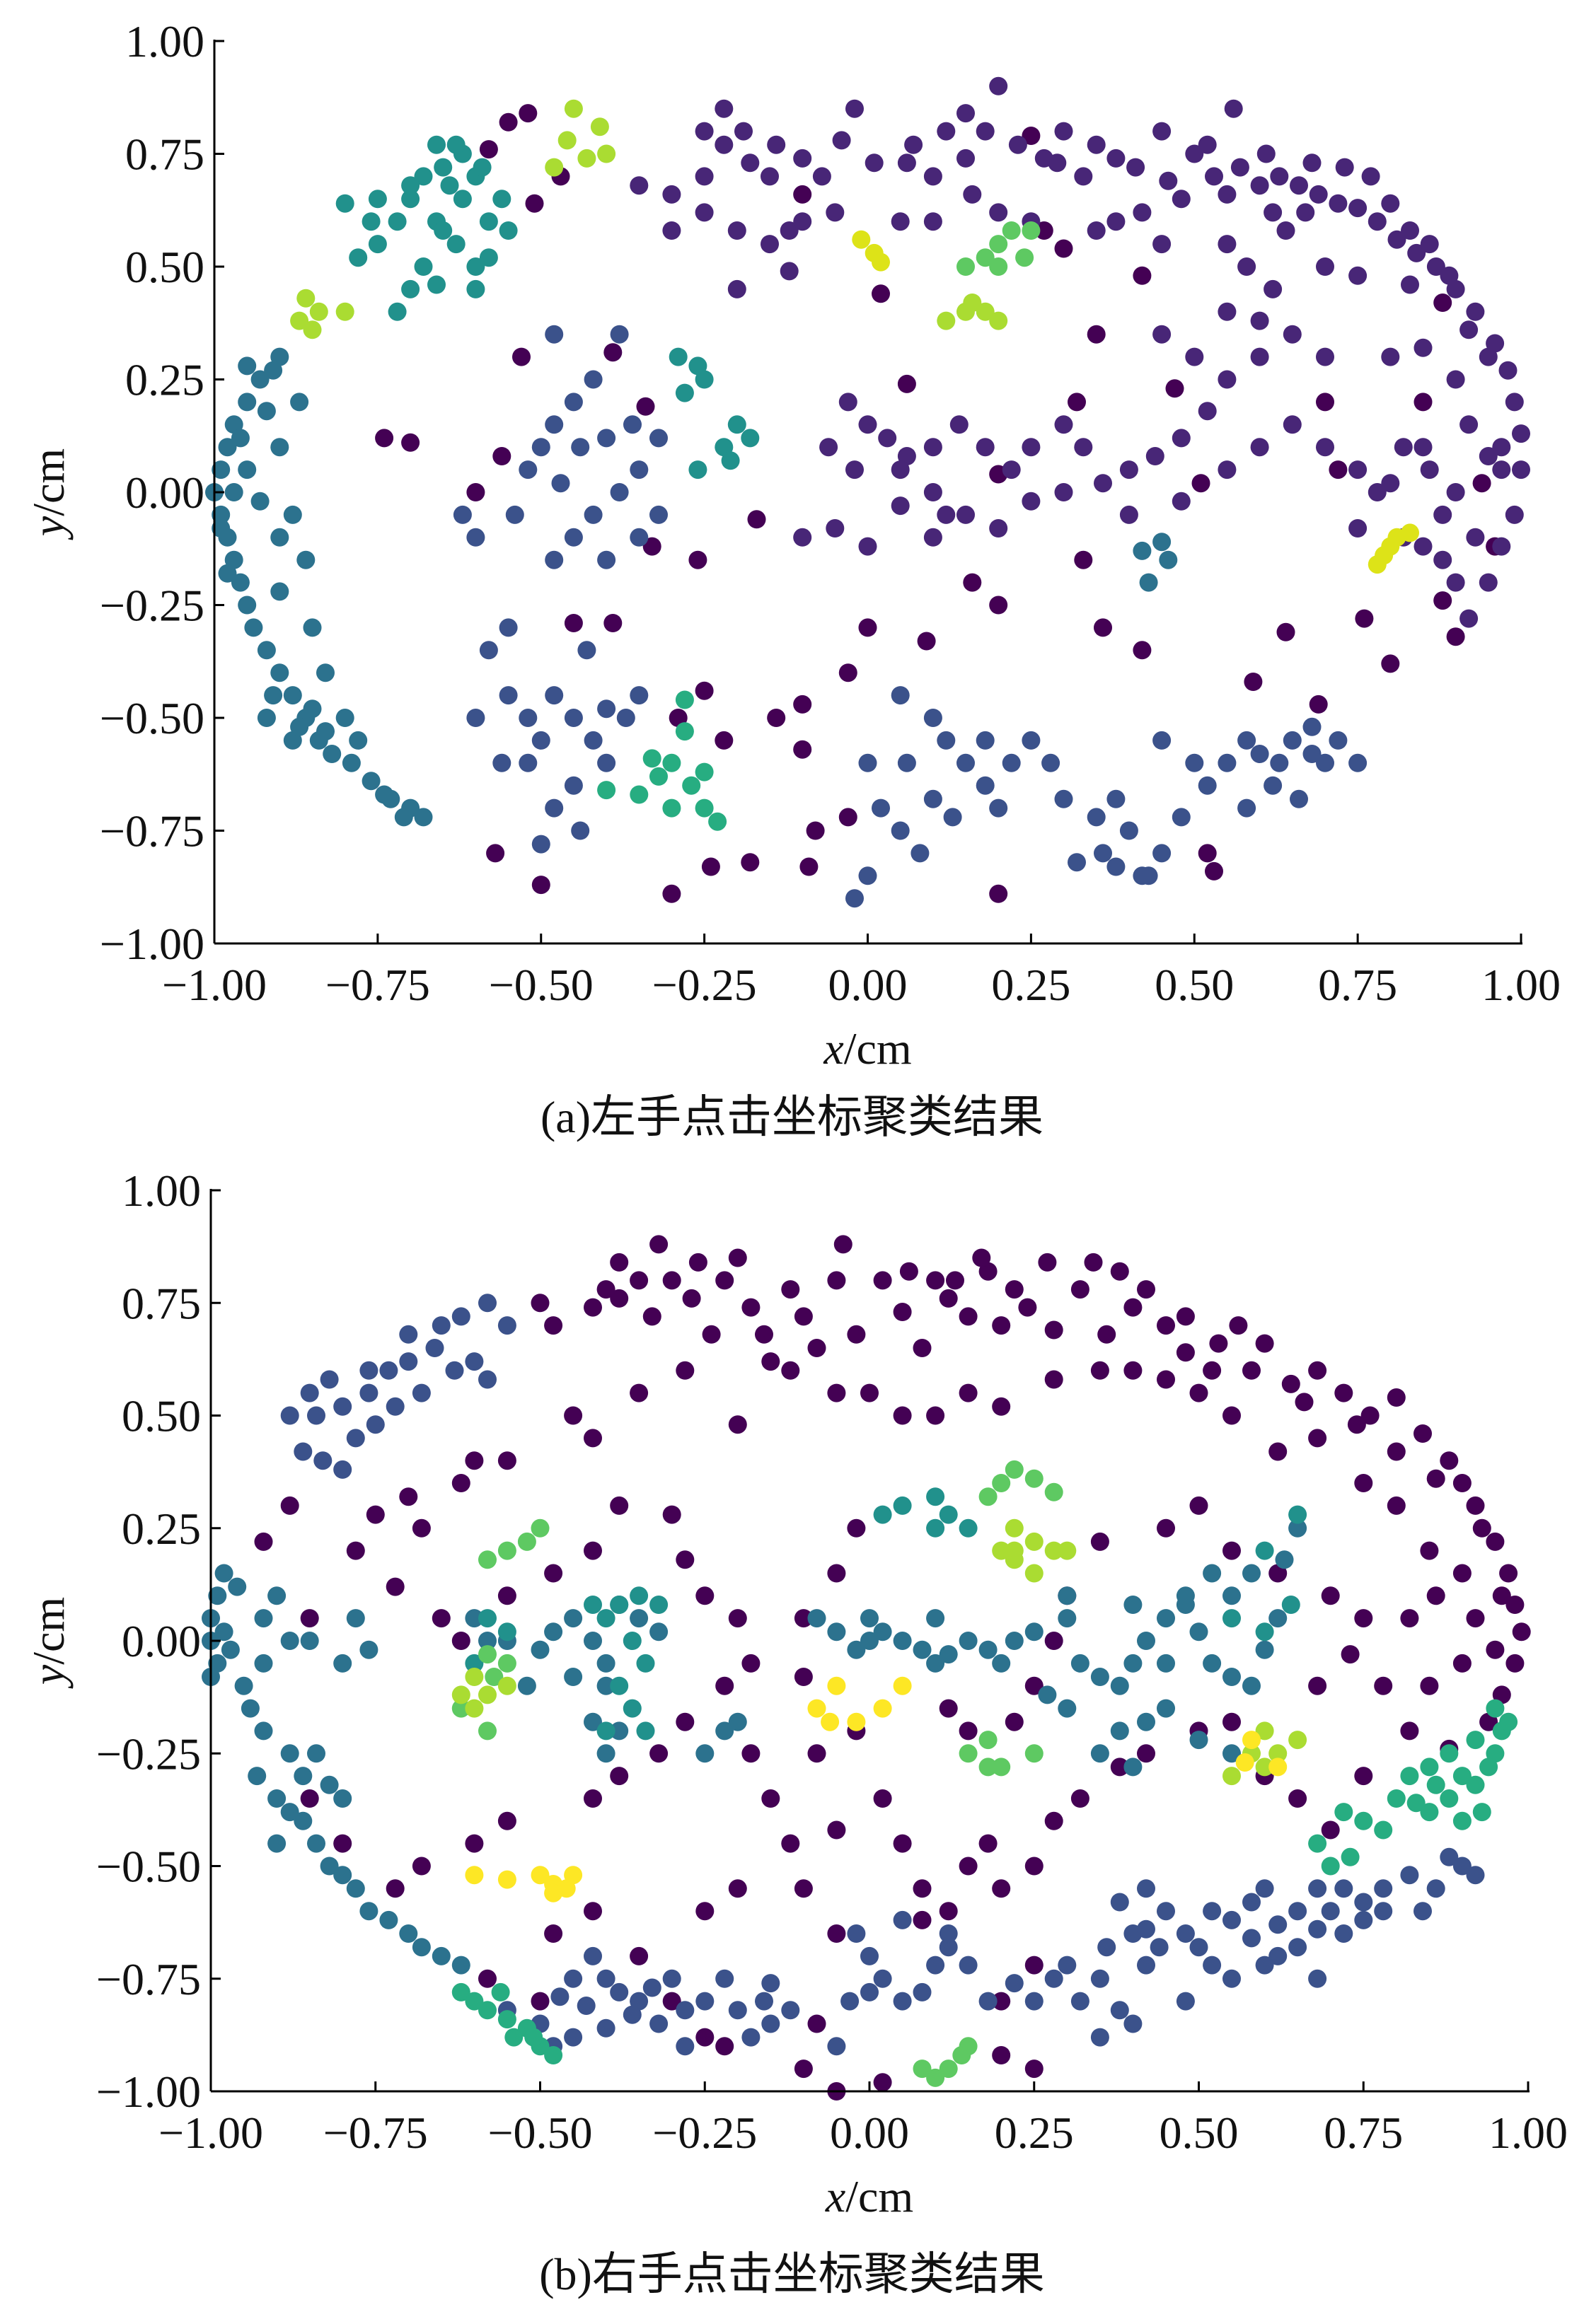  I want to click on x-tick-label: −0.50, so click(541, 985).